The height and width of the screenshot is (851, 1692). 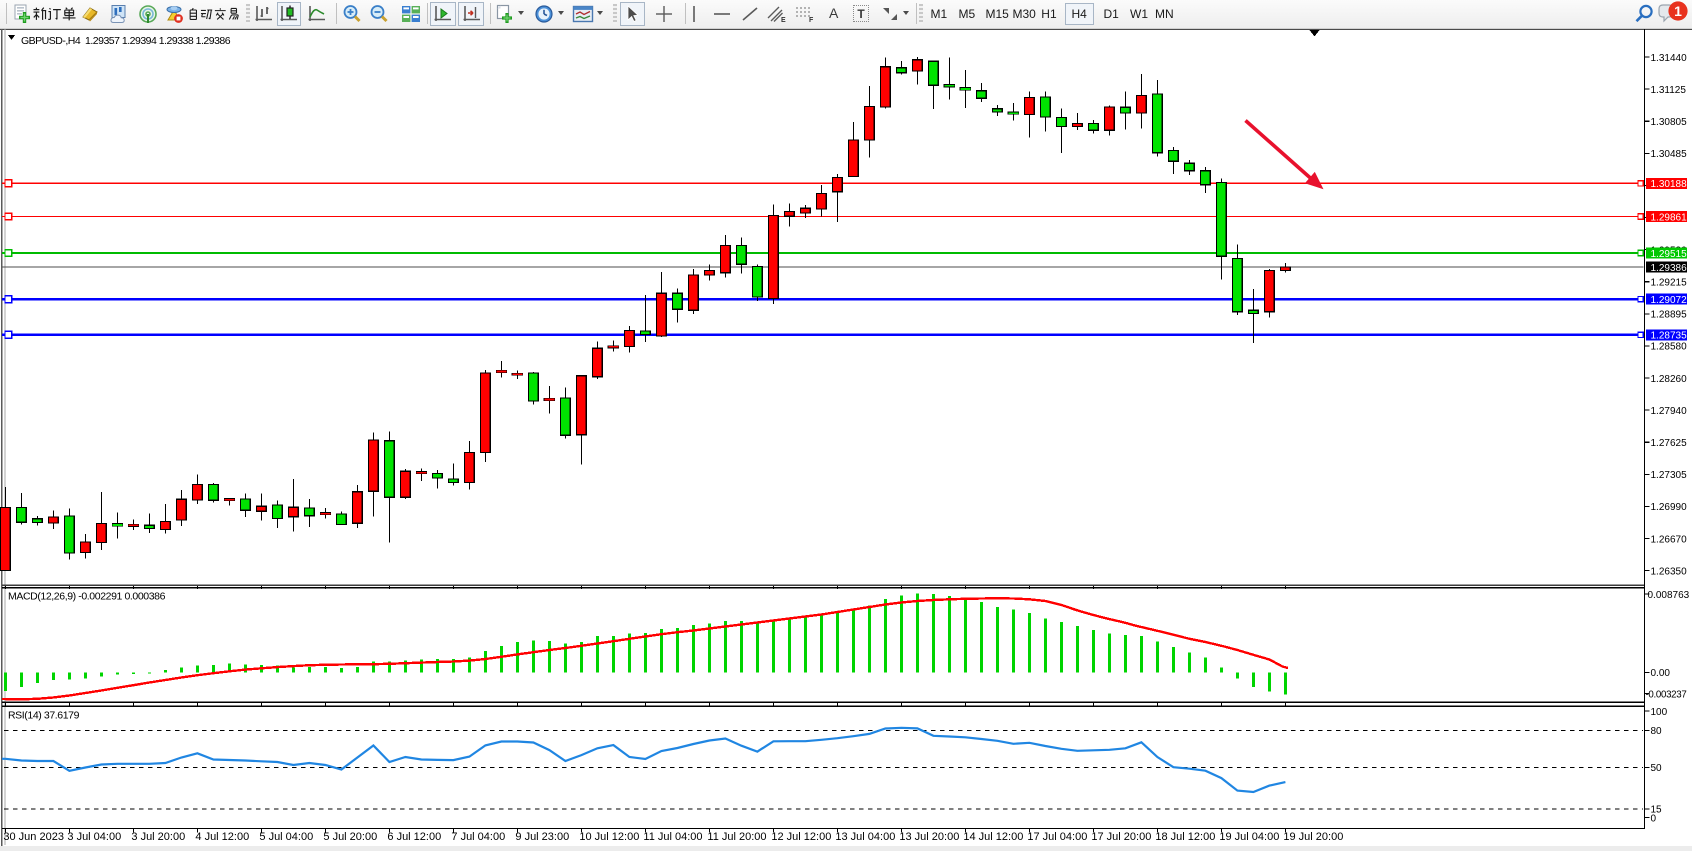 What do you see at coordinates (1669, 315) in the screenshot?
I see `svg-text: 1.28895` at bounding box center [1669, 315].